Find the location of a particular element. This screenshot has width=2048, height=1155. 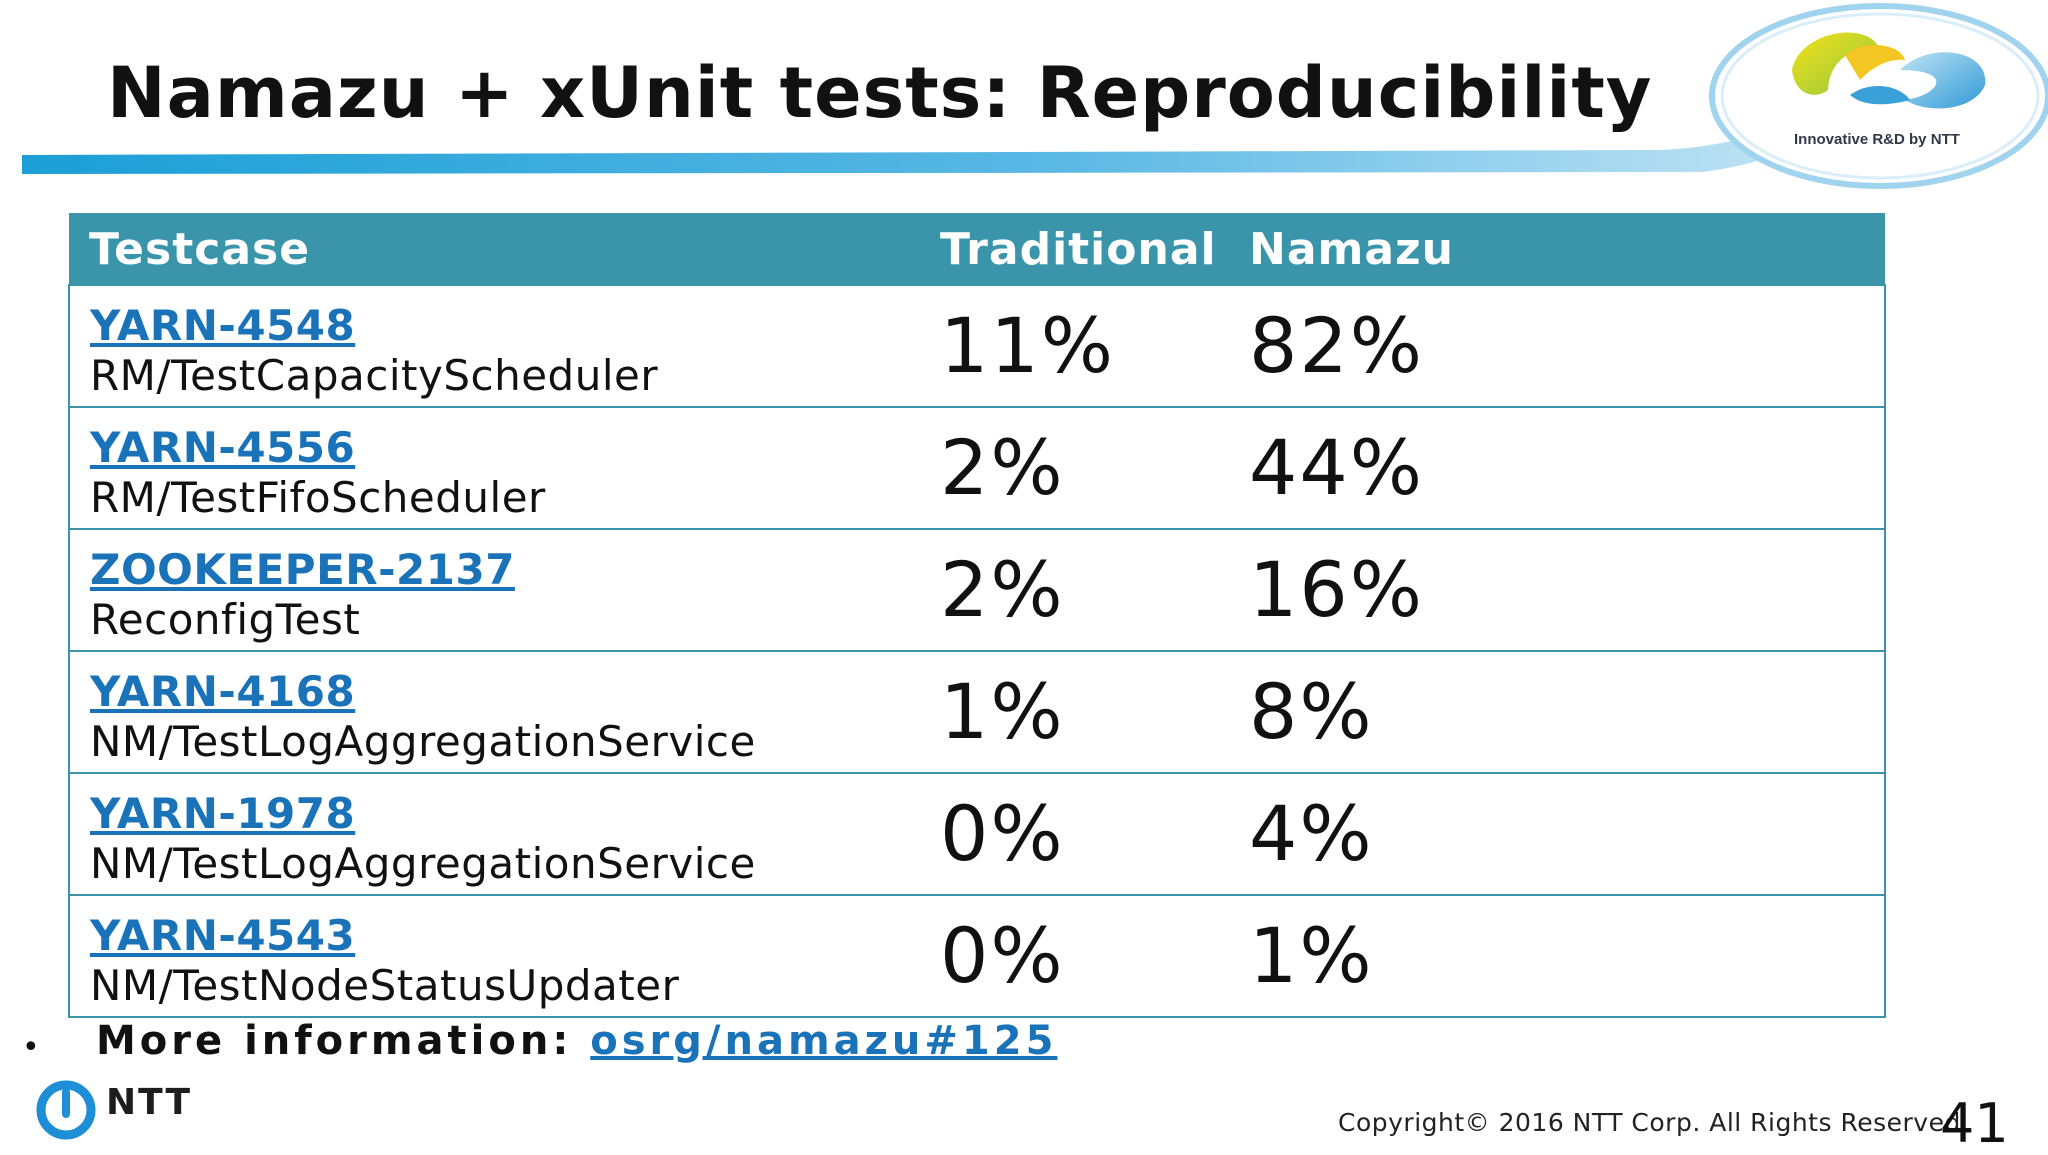

testcase-cell: ZOOKEEPER-2137 ReconfigTest is located at coordinates (494, 590).